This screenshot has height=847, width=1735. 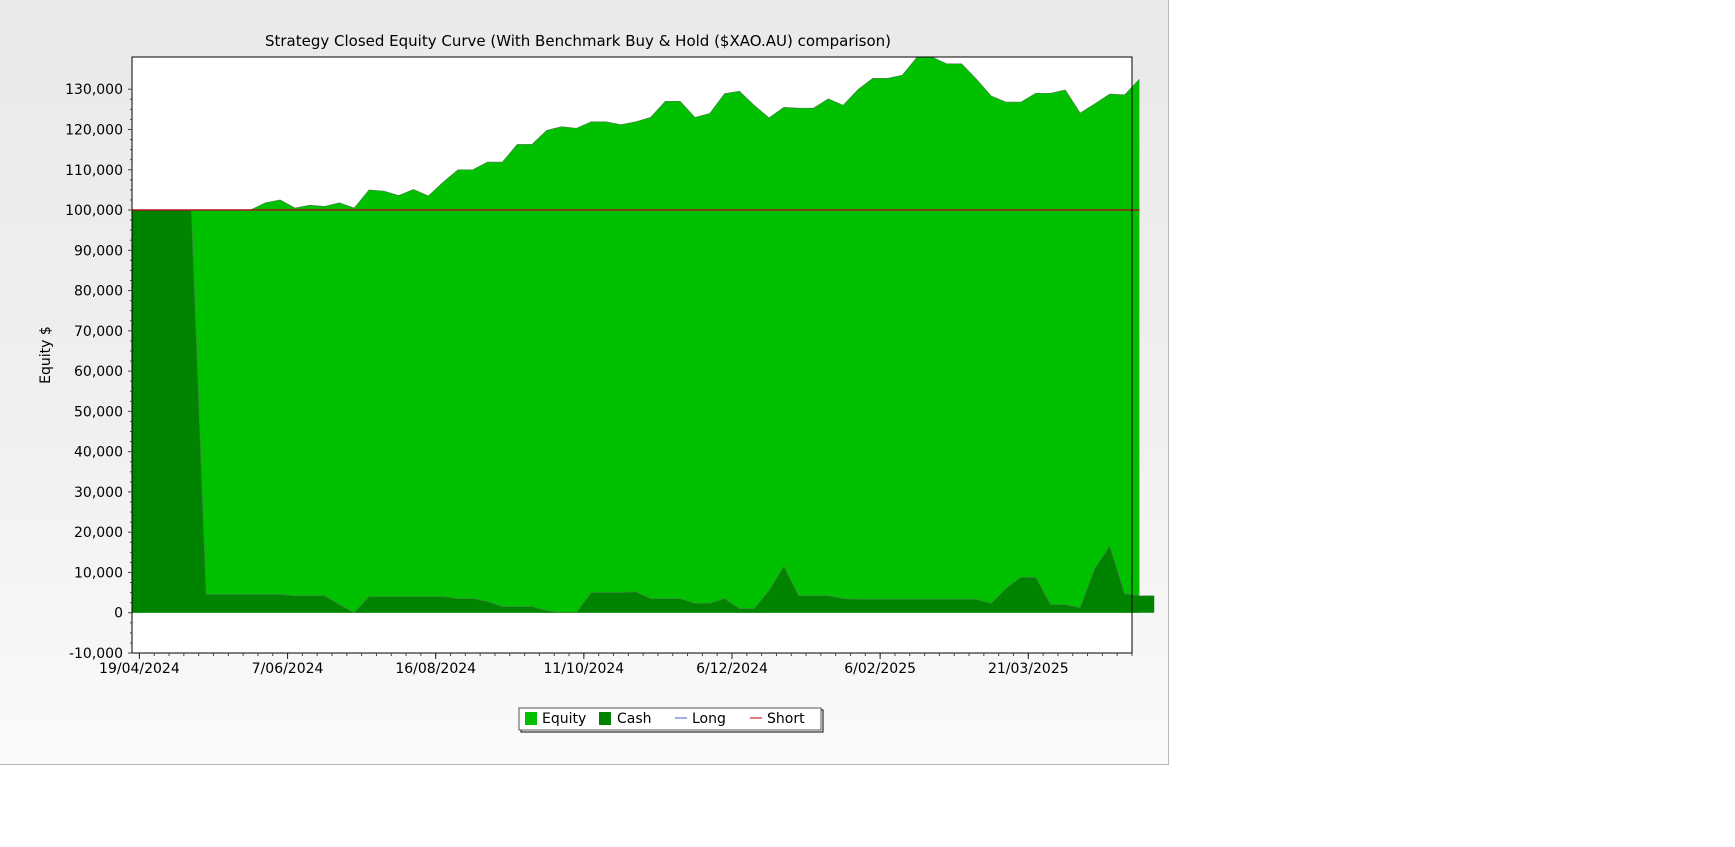 What do you see at coordinates (94, 211) in the screenshot?
I see `y-tick-label: 100,000` at bounding box center [94, 211].